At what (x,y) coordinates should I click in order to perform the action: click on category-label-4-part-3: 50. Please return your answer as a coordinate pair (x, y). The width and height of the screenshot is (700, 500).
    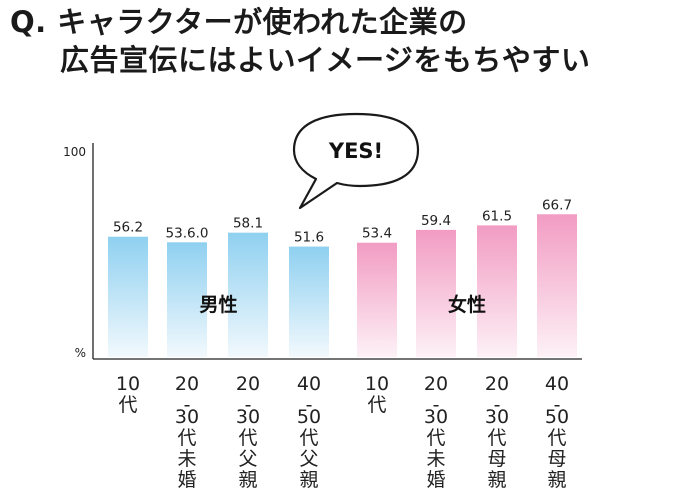
    Looking at the image, I should click on (309, 417).